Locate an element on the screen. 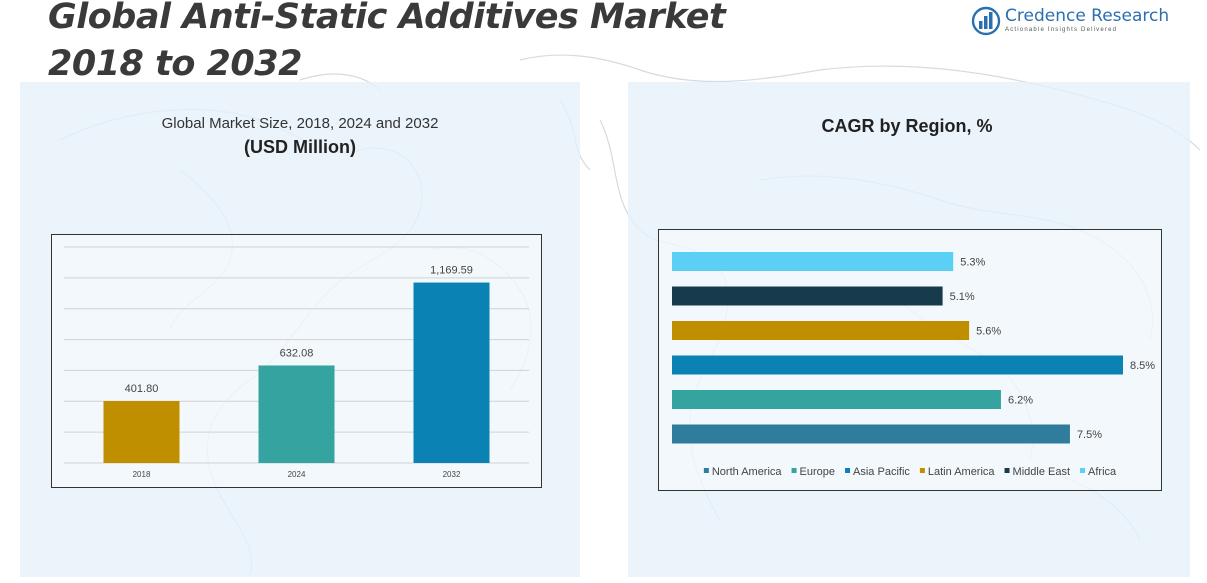  bar-asia-pacific is located at coordinates (897, 365).